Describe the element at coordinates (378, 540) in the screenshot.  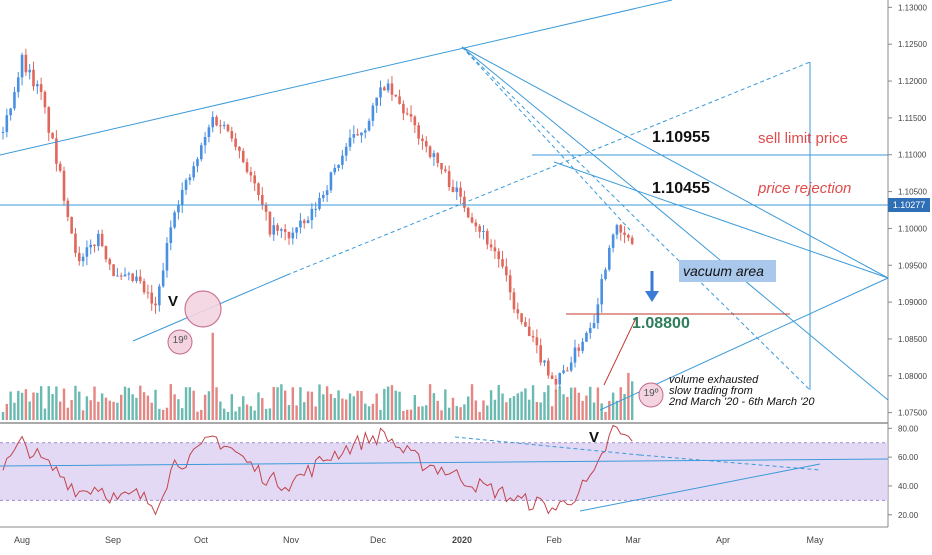
I see `time-tick-label: Dec` at that location.